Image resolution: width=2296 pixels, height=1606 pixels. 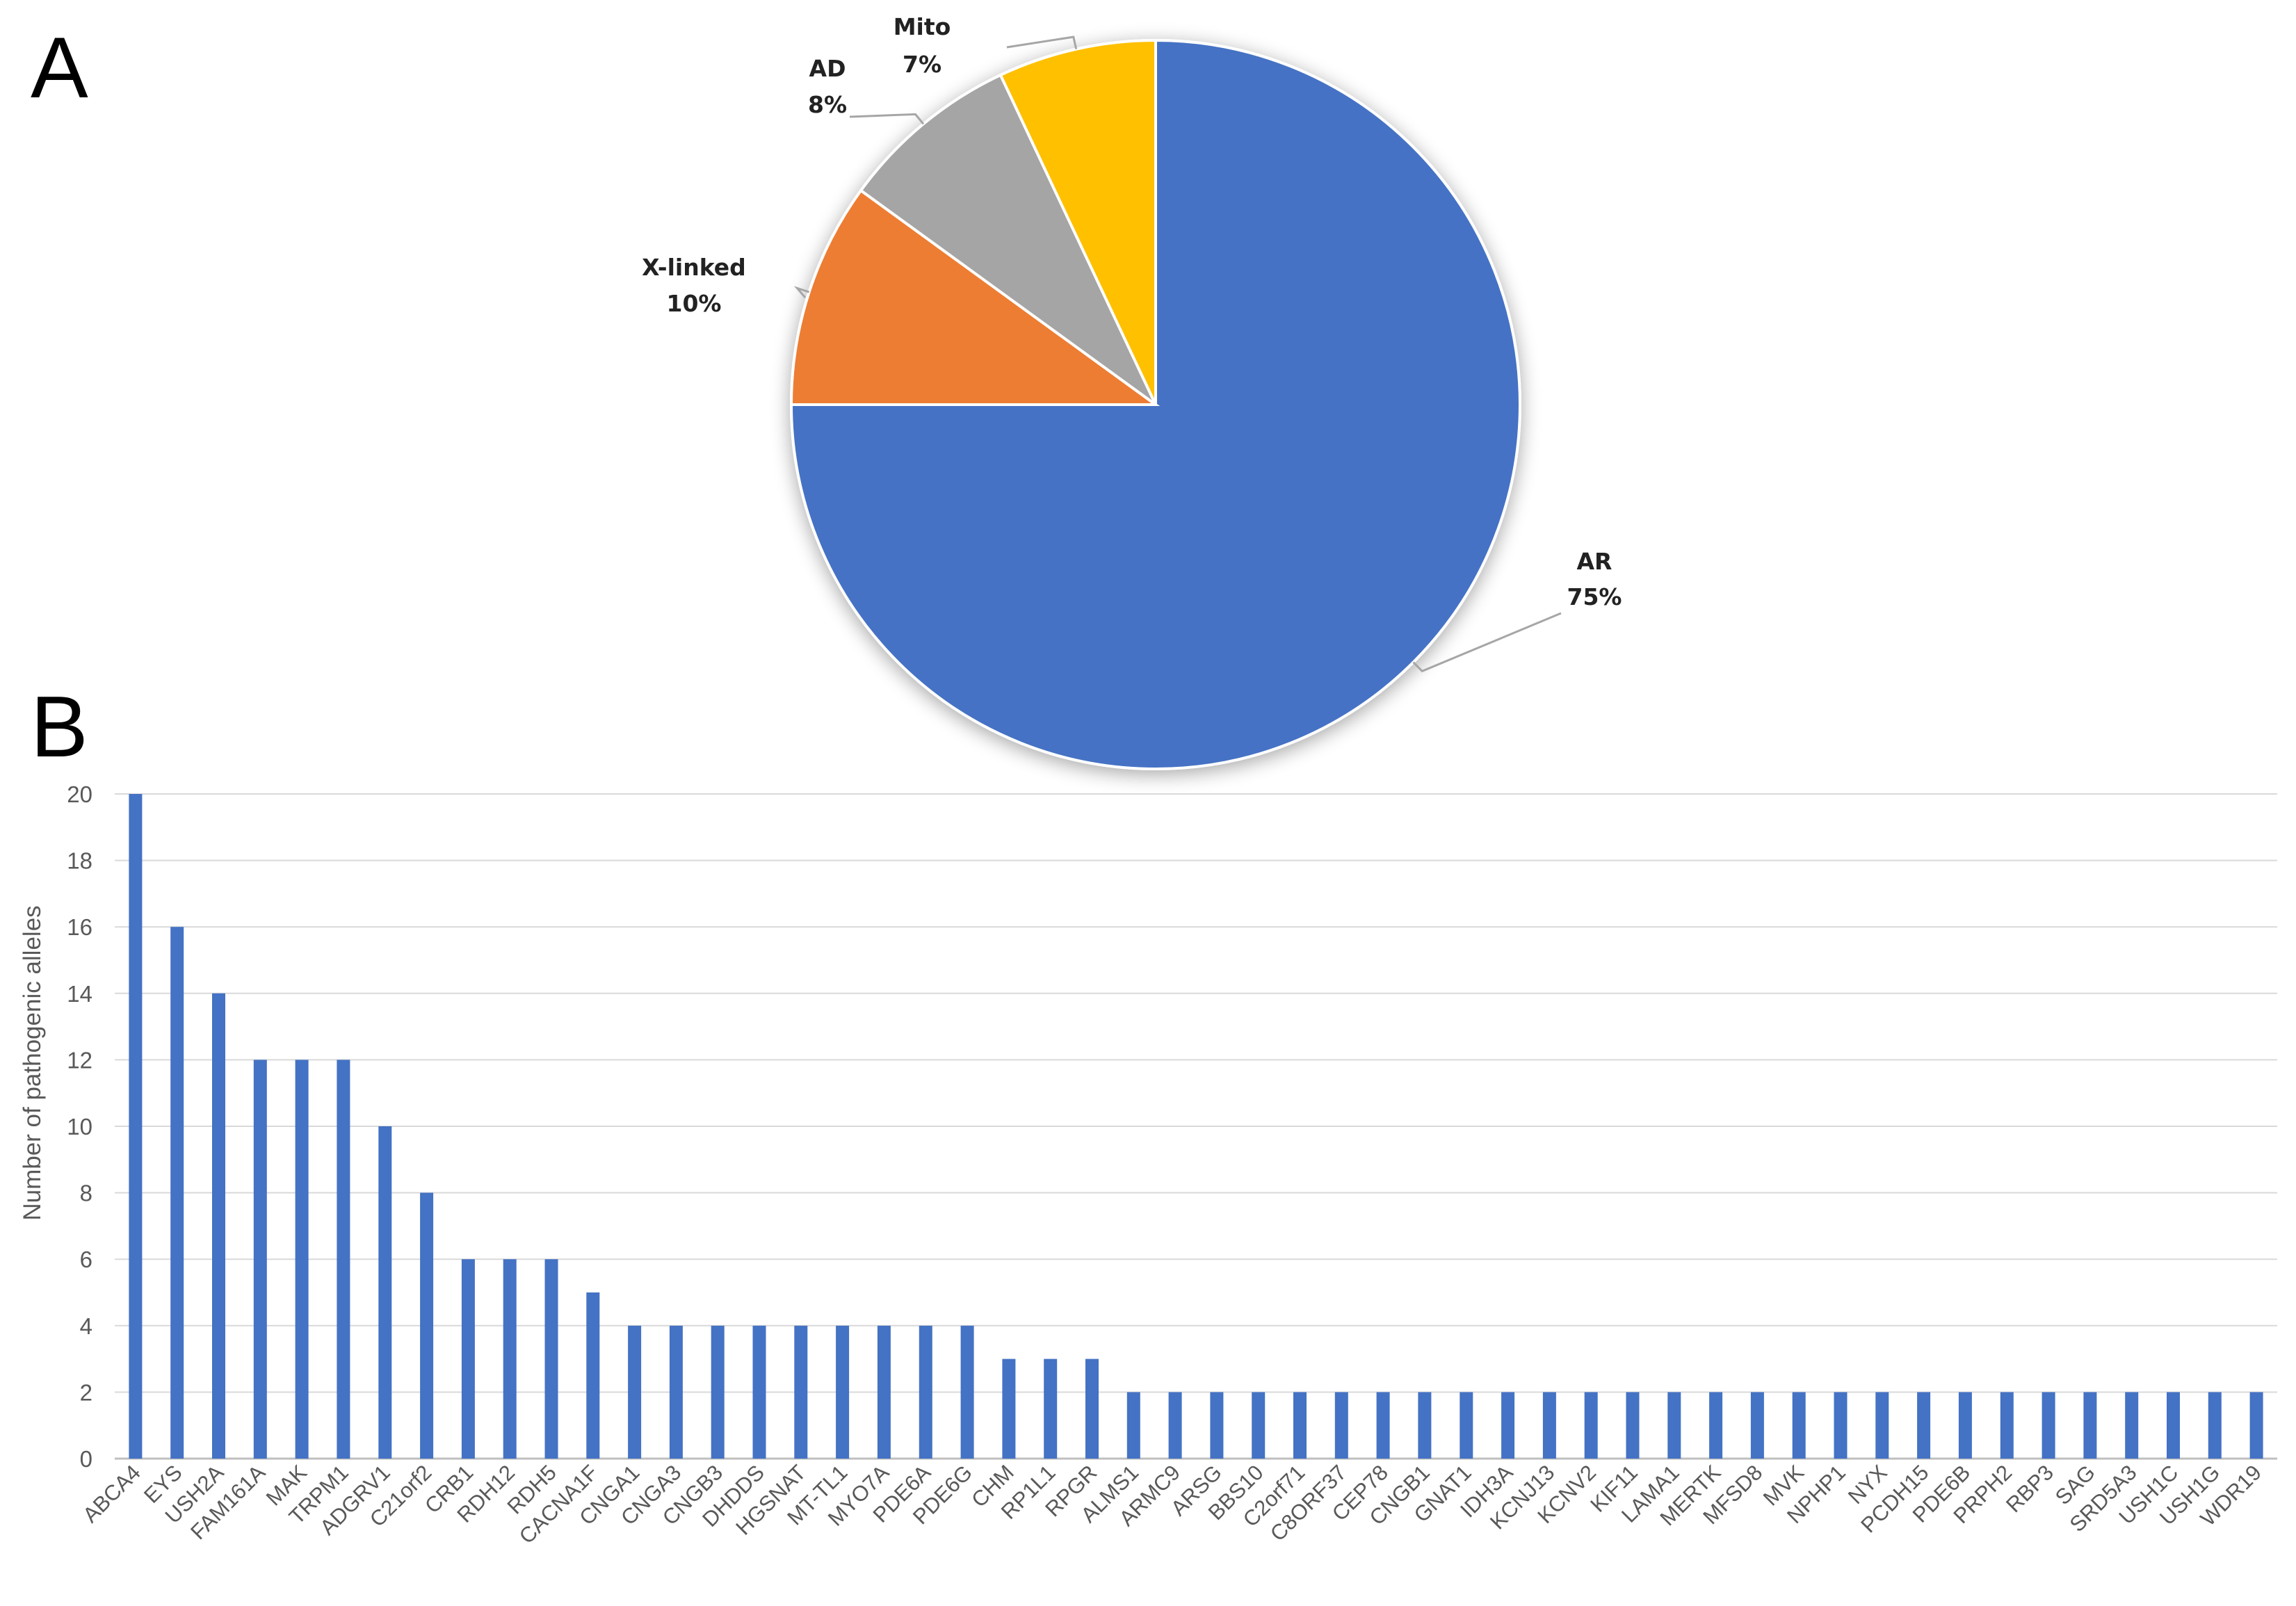 What do you see at coordinates (79, 861) in the screenshot?
I see `y-tick-18: 18` at bounding box center [79, 861].